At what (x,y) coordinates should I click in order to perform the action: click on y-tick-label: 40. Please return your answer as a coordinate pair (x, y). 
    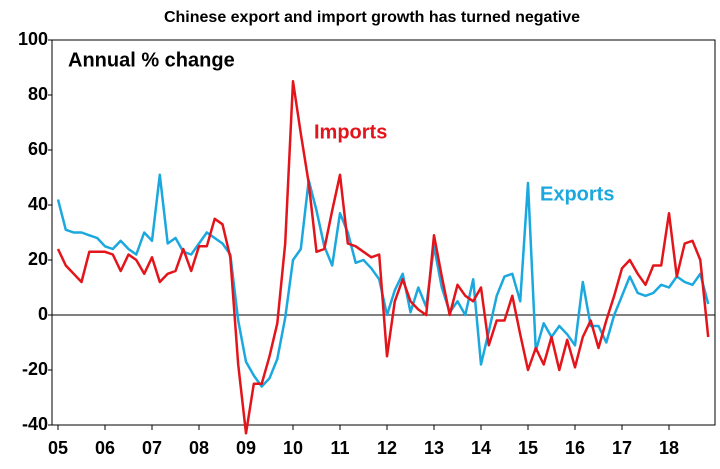
    Looking at the image, I should click on (38, 204).